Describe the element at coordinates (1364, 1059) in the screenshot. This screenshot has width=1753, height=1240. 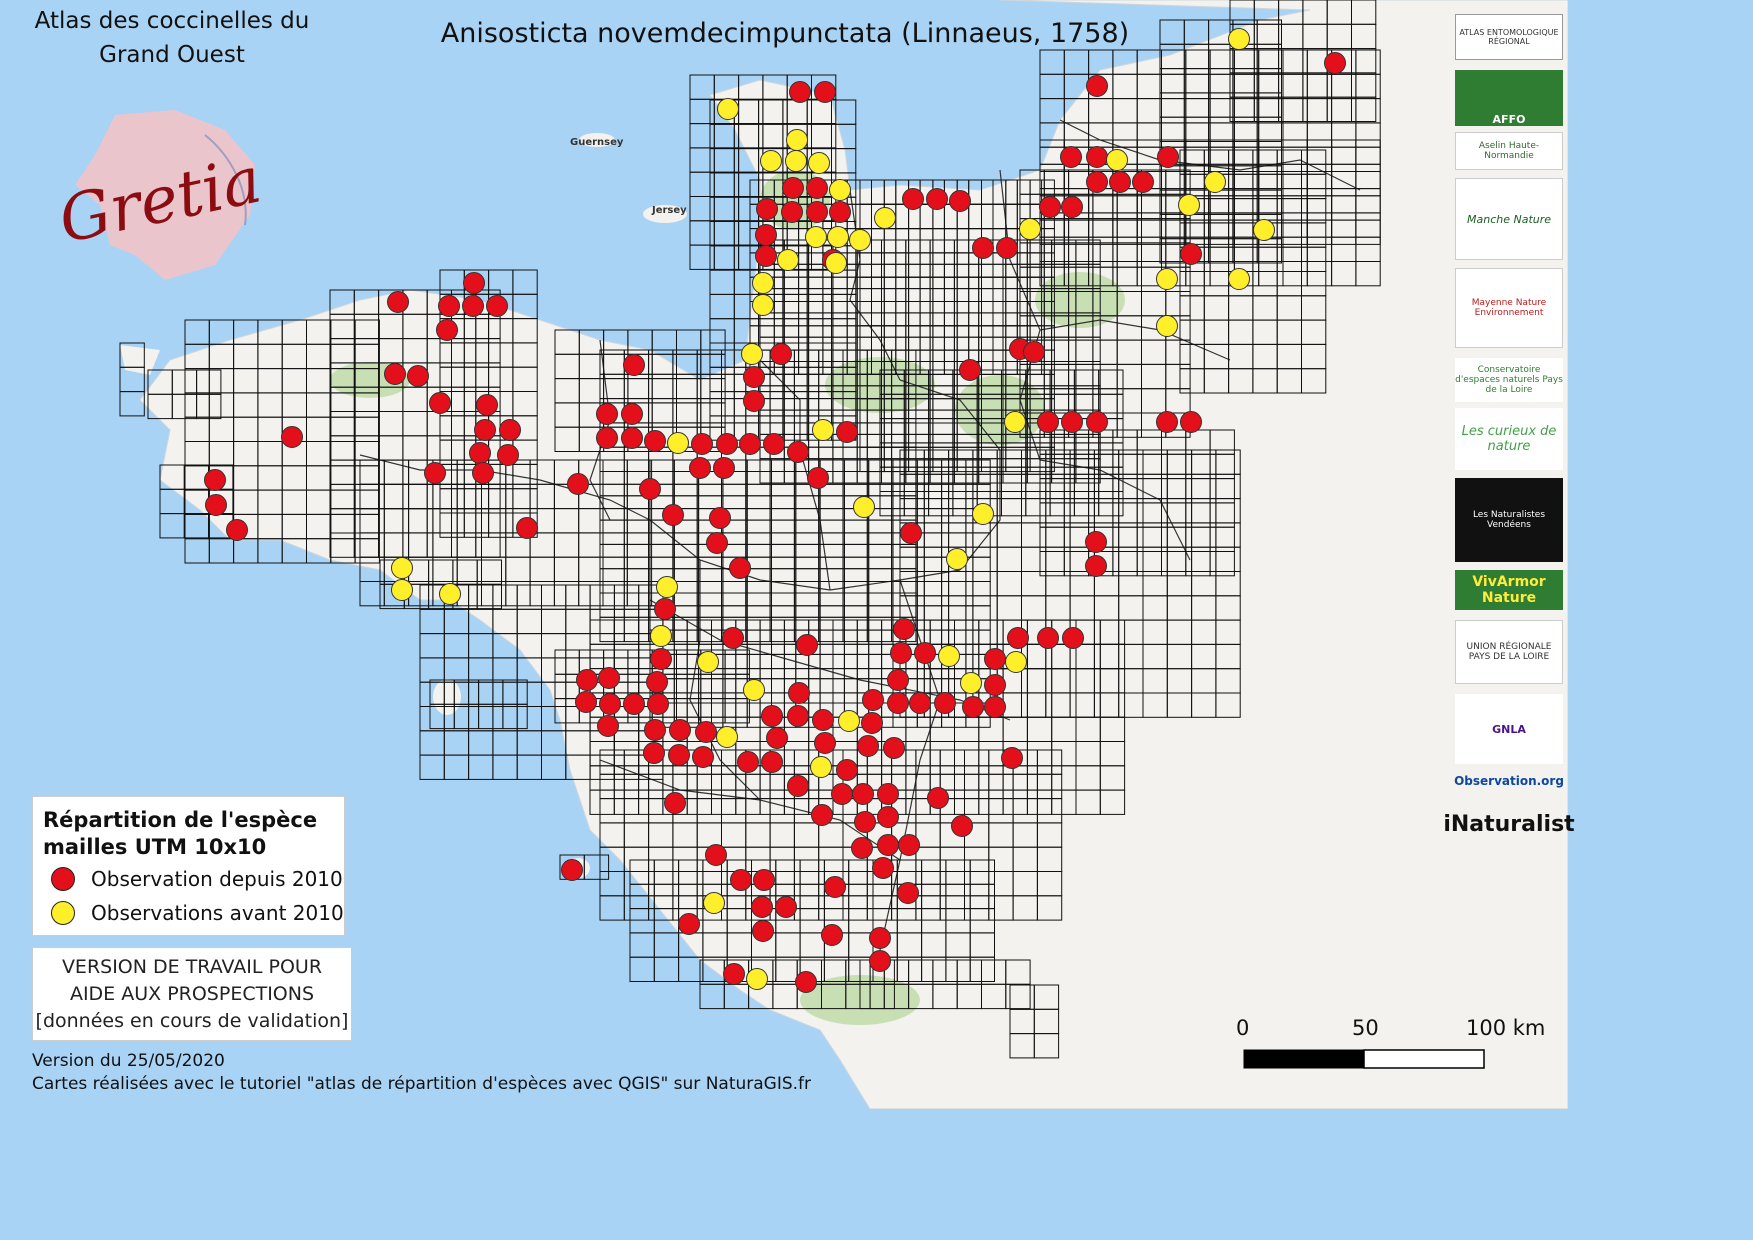
I see `scale-bar` at that location.